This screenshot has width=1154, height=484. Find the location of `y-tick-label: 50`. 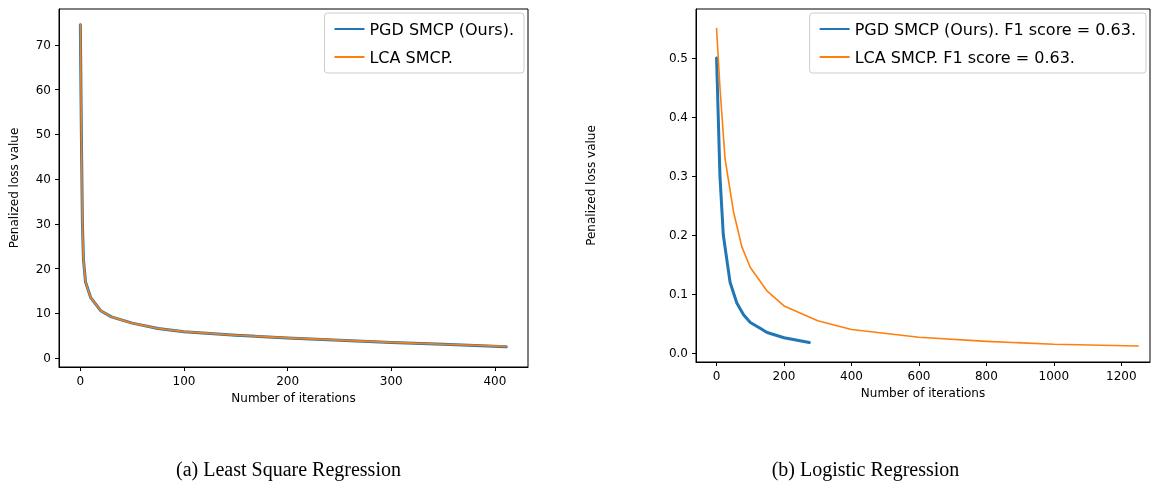

y-tick-label: 50 is located at coordinates (43, 134).